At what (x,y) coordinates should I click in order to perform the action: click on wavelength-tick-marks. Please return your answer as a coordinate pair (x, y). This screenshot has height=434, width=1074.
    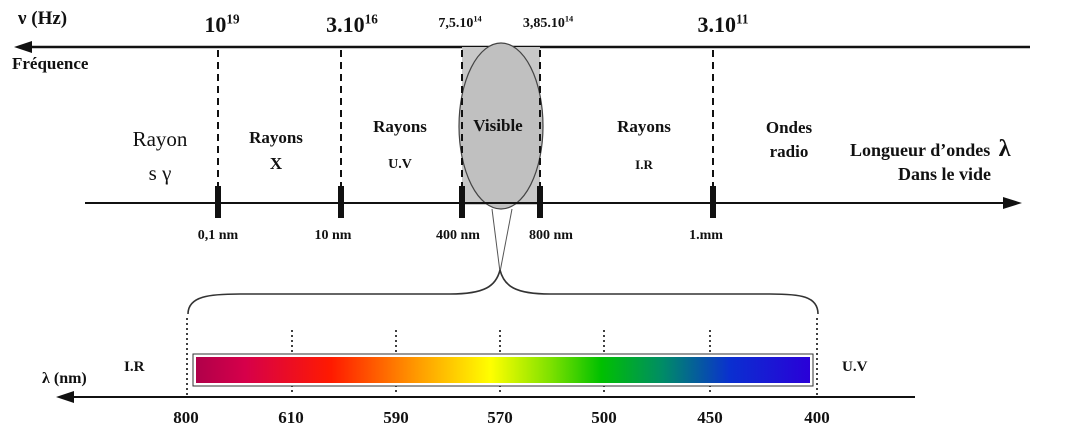
    Looking at the image, I should click on (465, 202).